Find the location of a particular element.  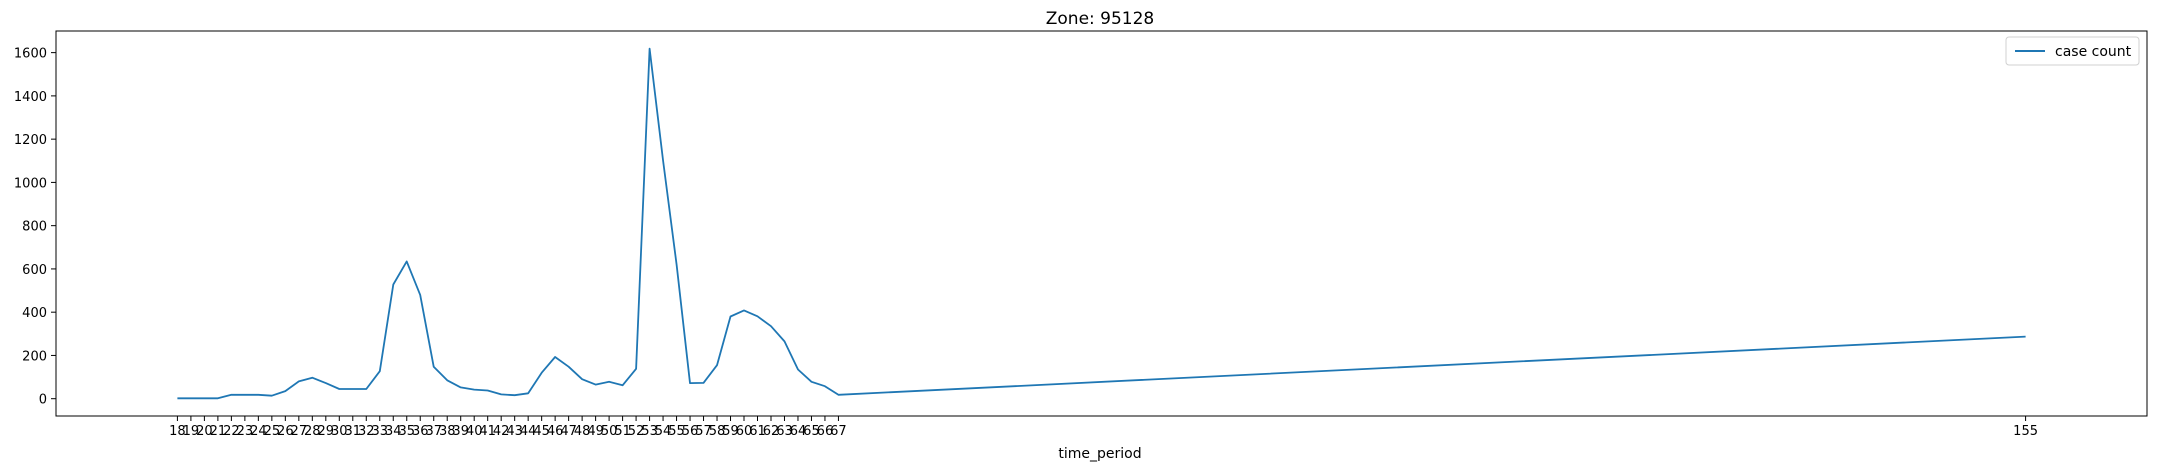

x-tick-label: 22 is located at coordinates (231, 431).